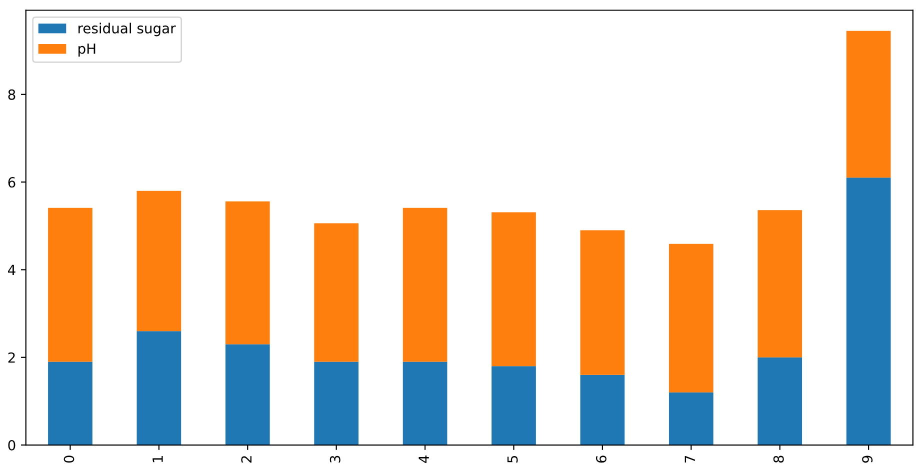  I want to click on x-tick-label: 3, so click(335, 459).